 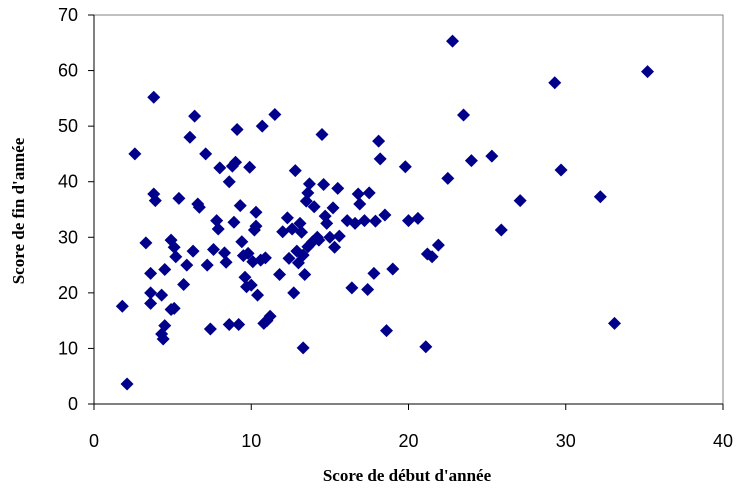 I want to click on y-tick-label: 20, so click(x=68, y=293).